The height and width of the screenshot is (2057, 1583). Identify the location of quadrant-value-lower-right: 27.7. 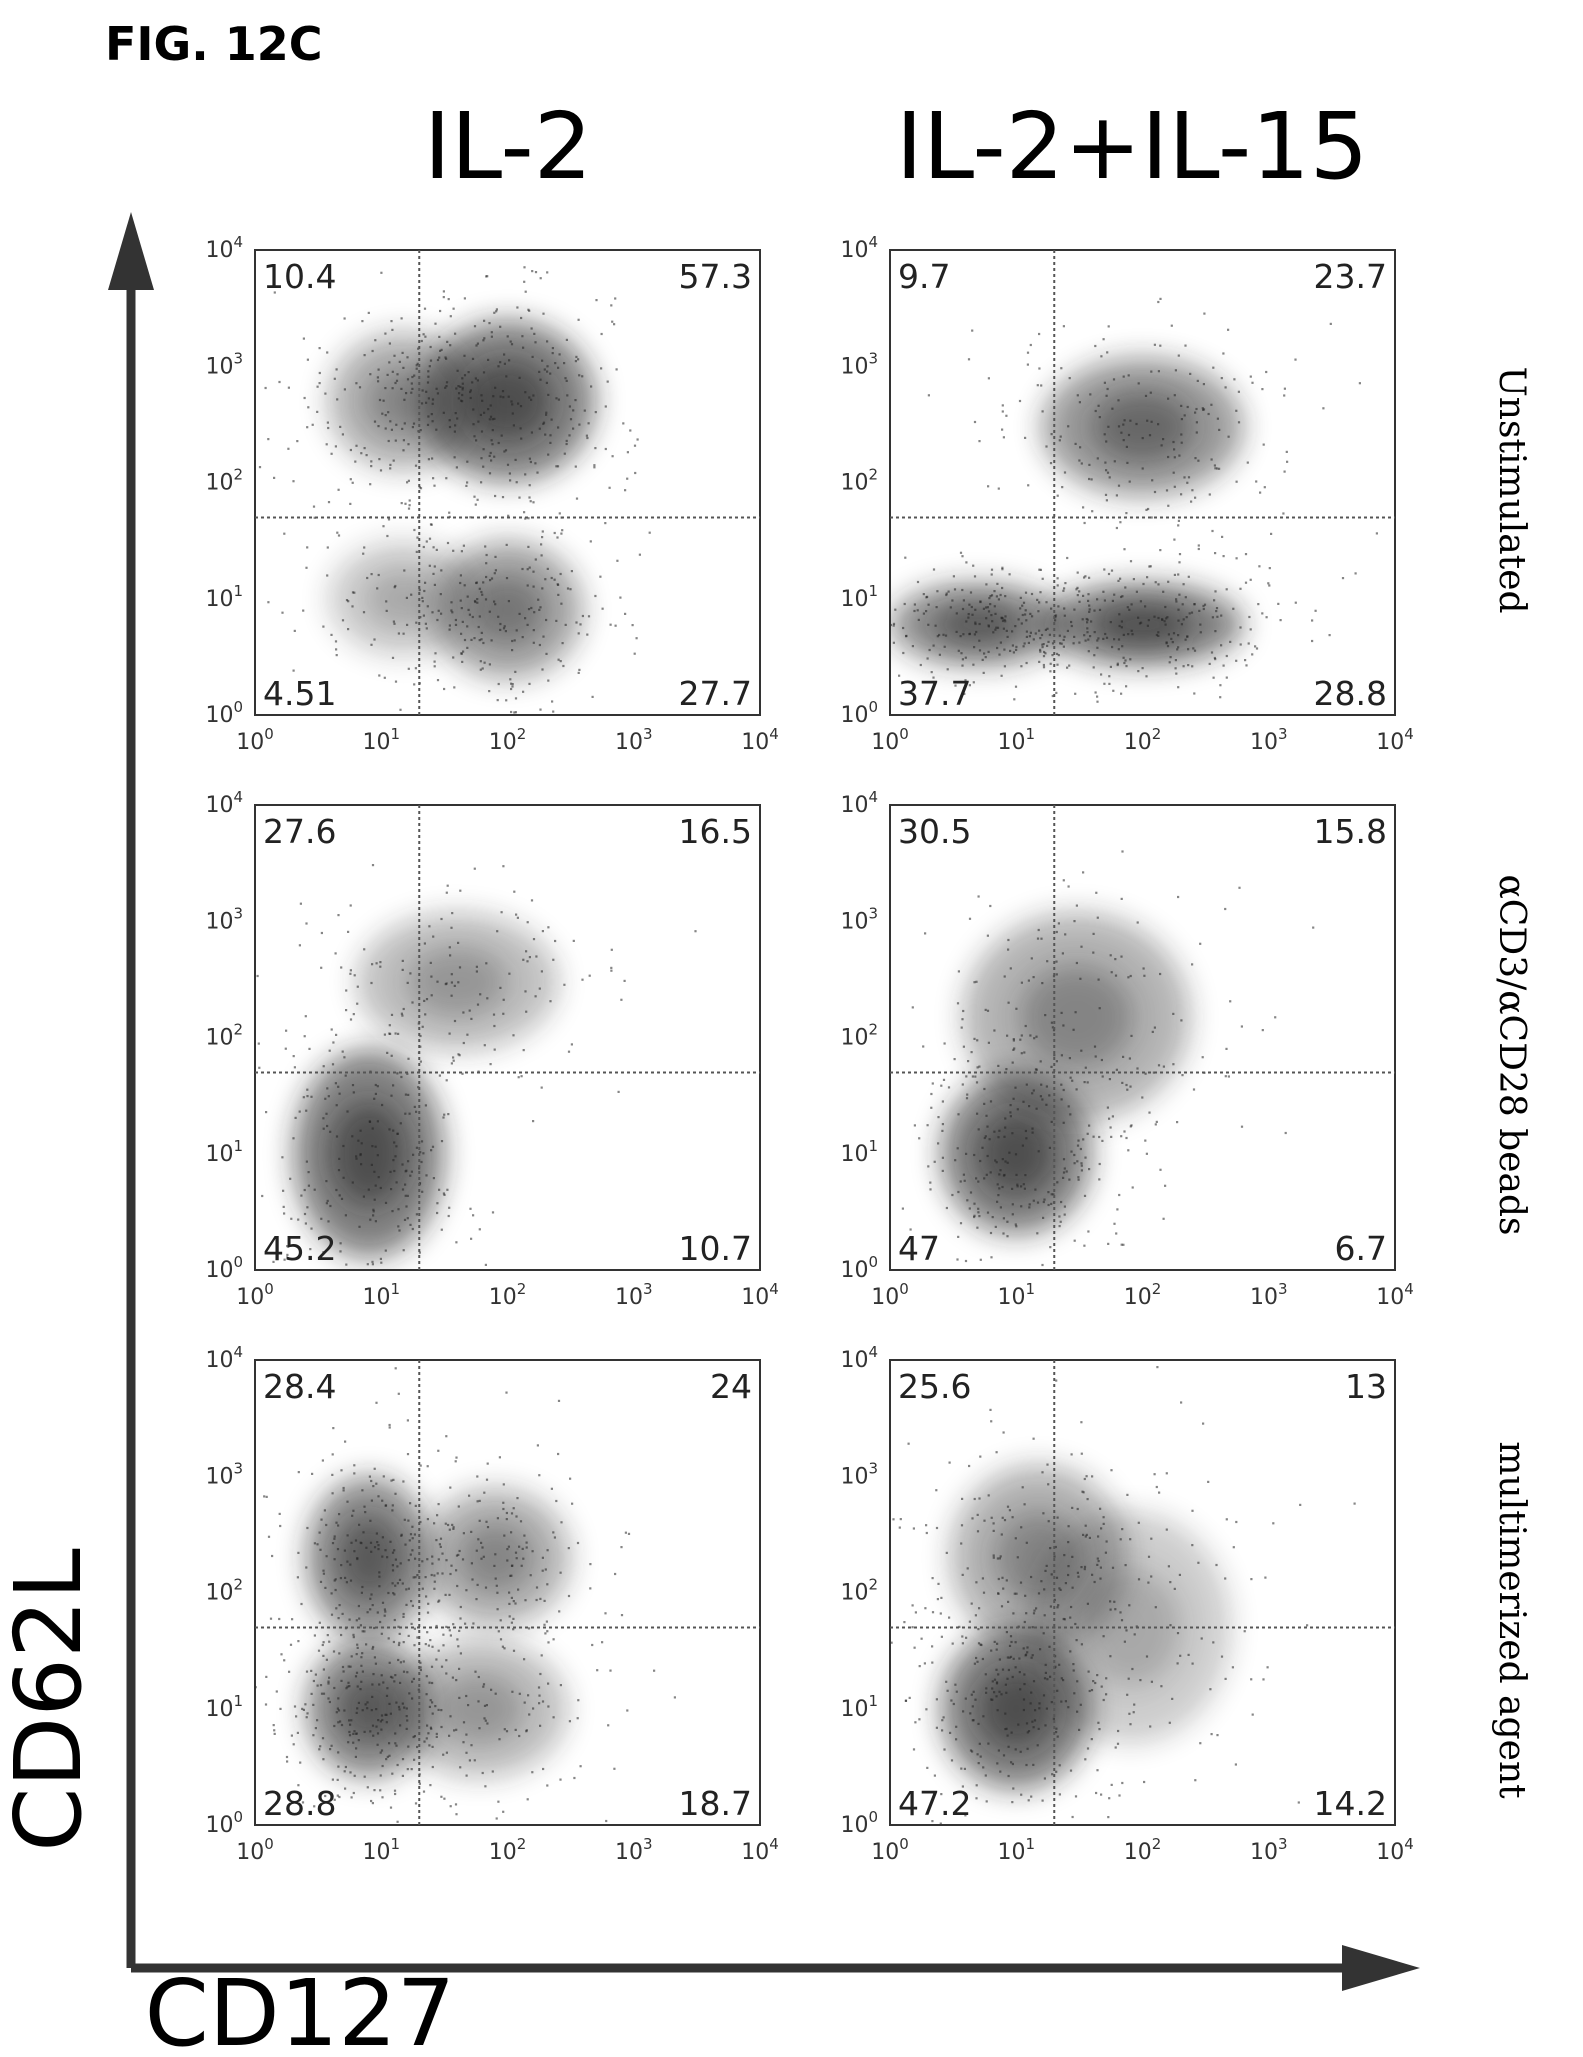
(715, 693).